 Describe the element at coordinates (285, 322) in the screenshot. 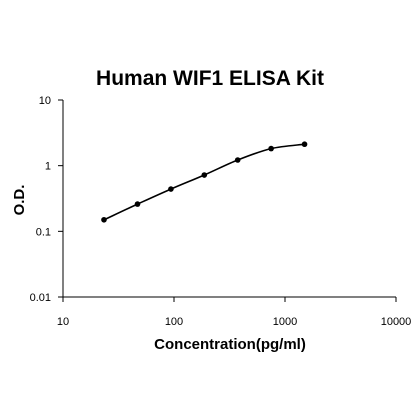

I see `x-tick-label: 1000` at that location.